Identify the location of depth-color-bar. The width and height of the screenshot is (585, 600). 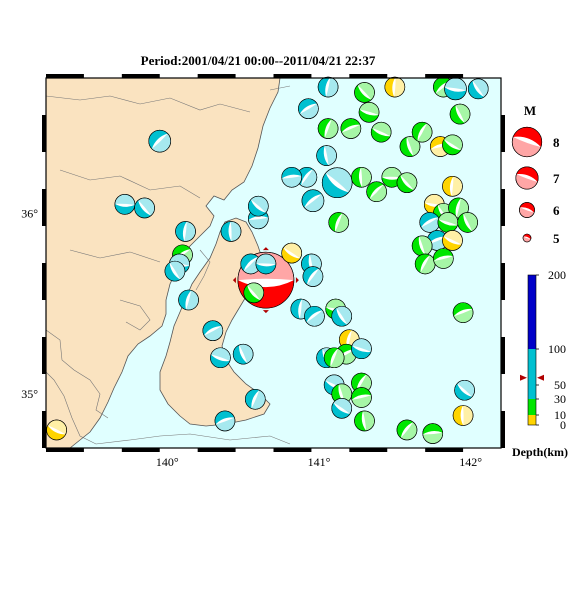
(532, 350).